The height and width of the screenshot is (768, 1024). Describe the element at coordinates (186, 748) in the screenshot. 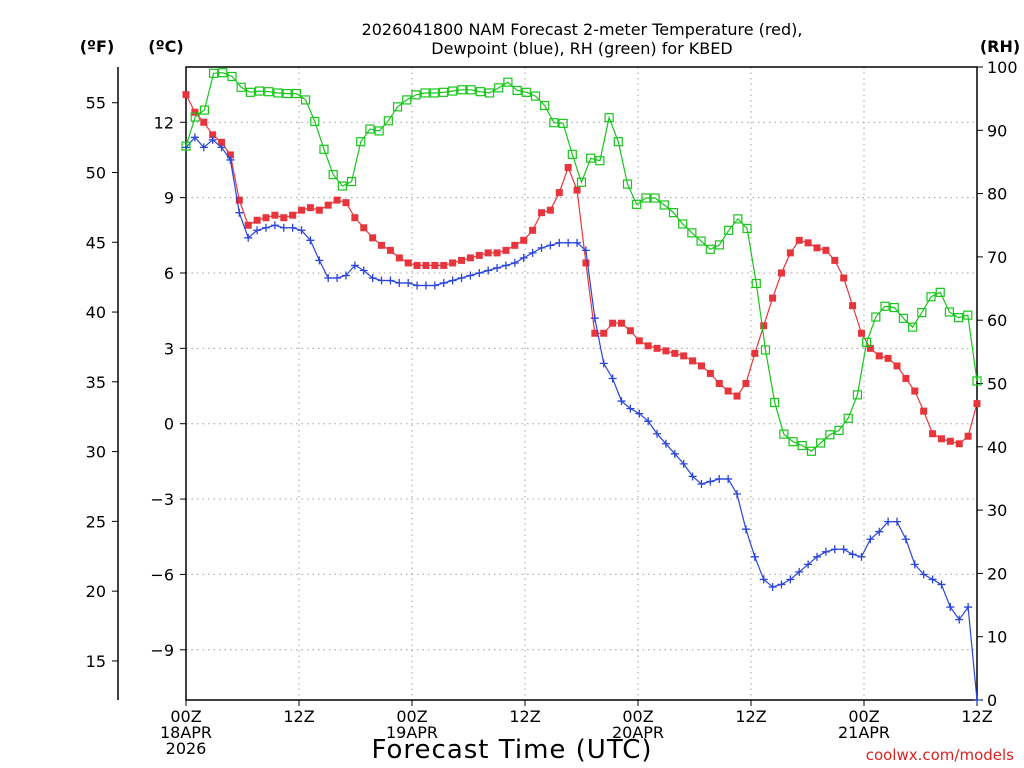

I see `time-tick-label: 2026` at that location.